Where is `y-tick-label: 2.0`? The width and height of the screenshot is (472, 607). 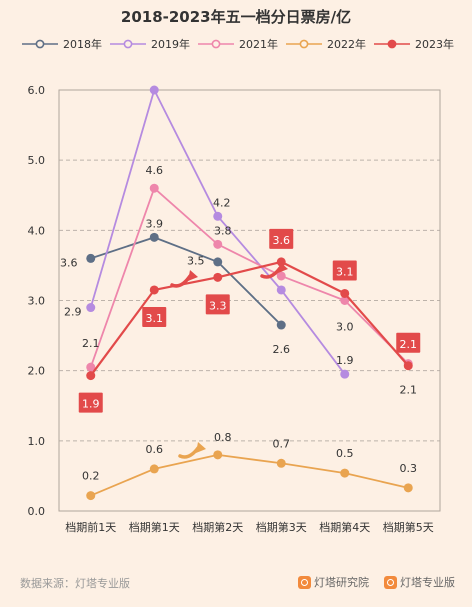 y-tick-label: 2.0 is located at coordinates (37, 371).